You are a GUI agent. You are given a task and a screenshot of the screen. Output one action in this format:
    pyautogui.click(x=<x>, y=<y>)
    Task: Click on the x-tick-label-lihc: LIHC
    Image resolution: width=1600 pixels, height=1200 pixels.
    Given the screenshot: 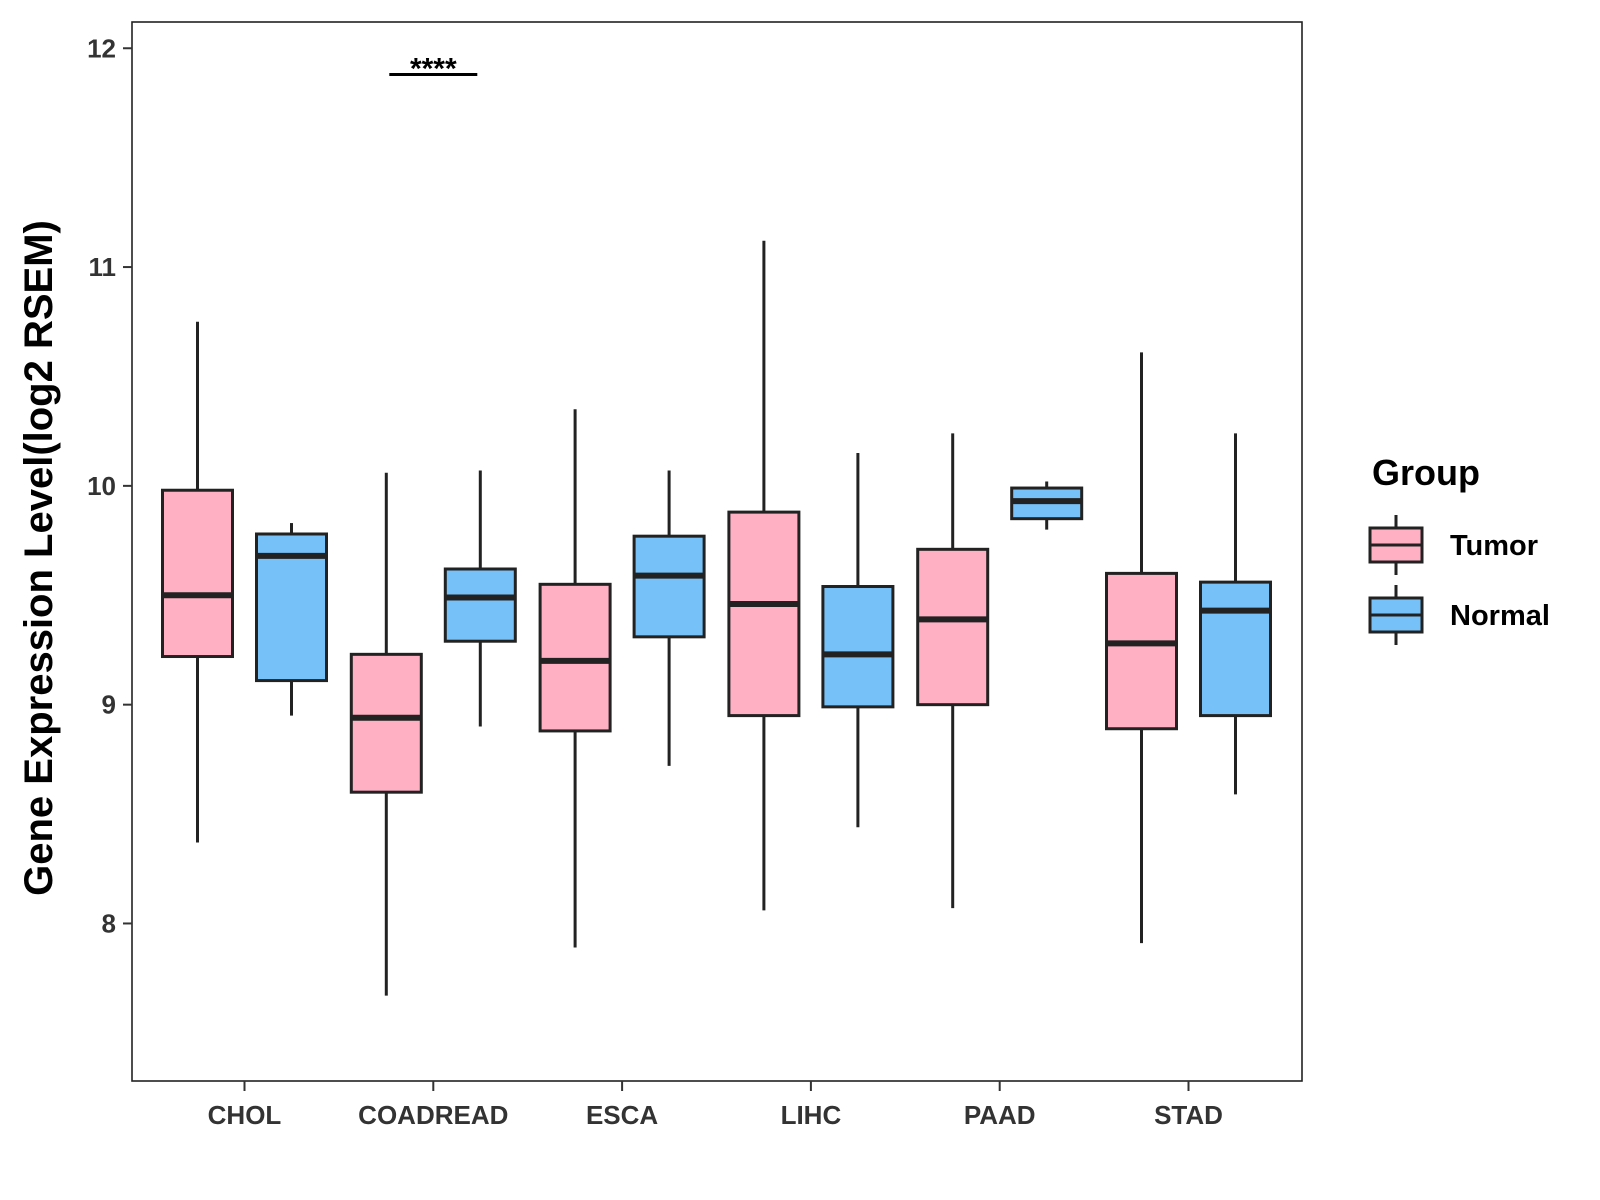 What is the action you would take?
    pyautogui.click(x=811, y=1115)
    